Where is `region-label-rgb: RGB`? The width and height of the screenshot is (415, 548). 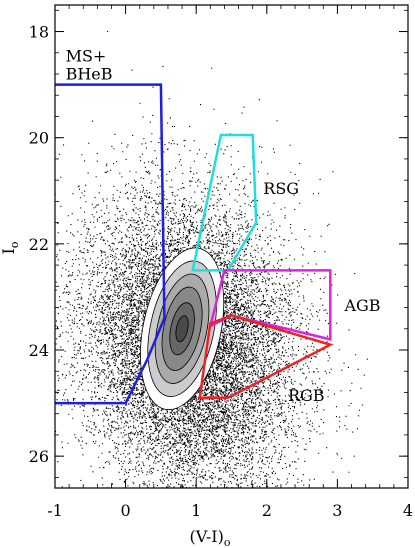 region-label-rgb: RGB is located at coordinates (306, 395).